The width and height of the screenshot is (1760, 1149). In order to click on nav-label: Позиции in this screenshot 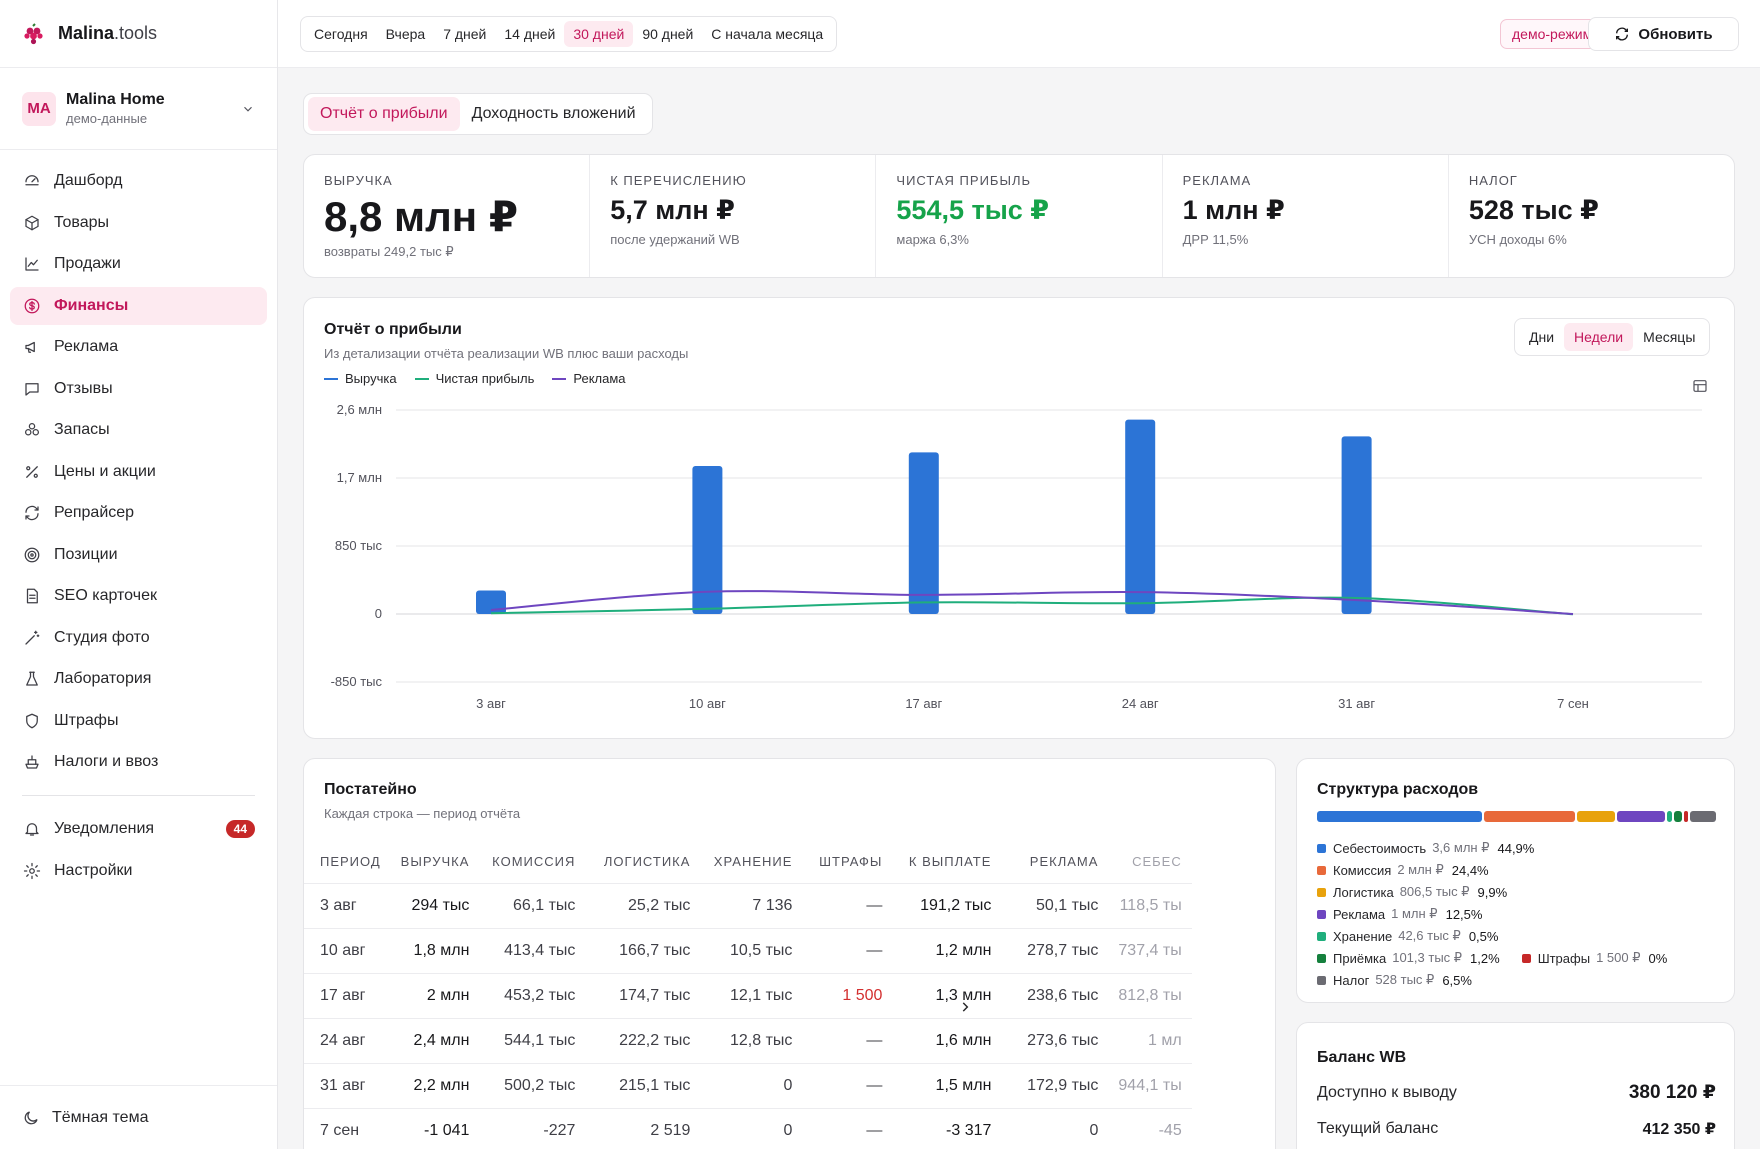, I will do `click(86, 554)`.